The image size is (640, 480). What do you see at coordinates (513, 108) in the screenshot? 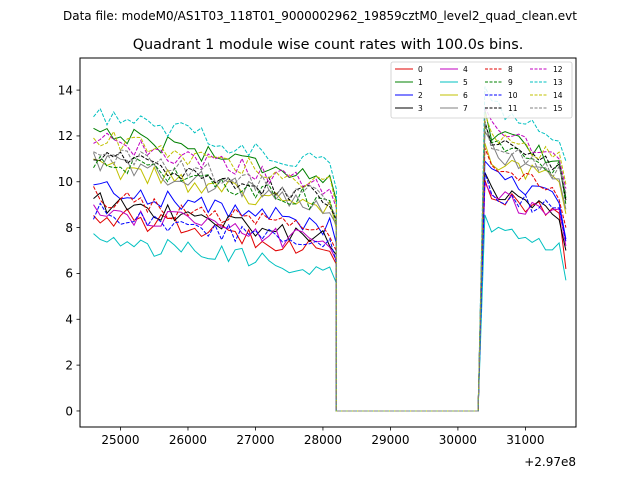
I see `legend-label-11: 11` at bounding box center [513, 108].